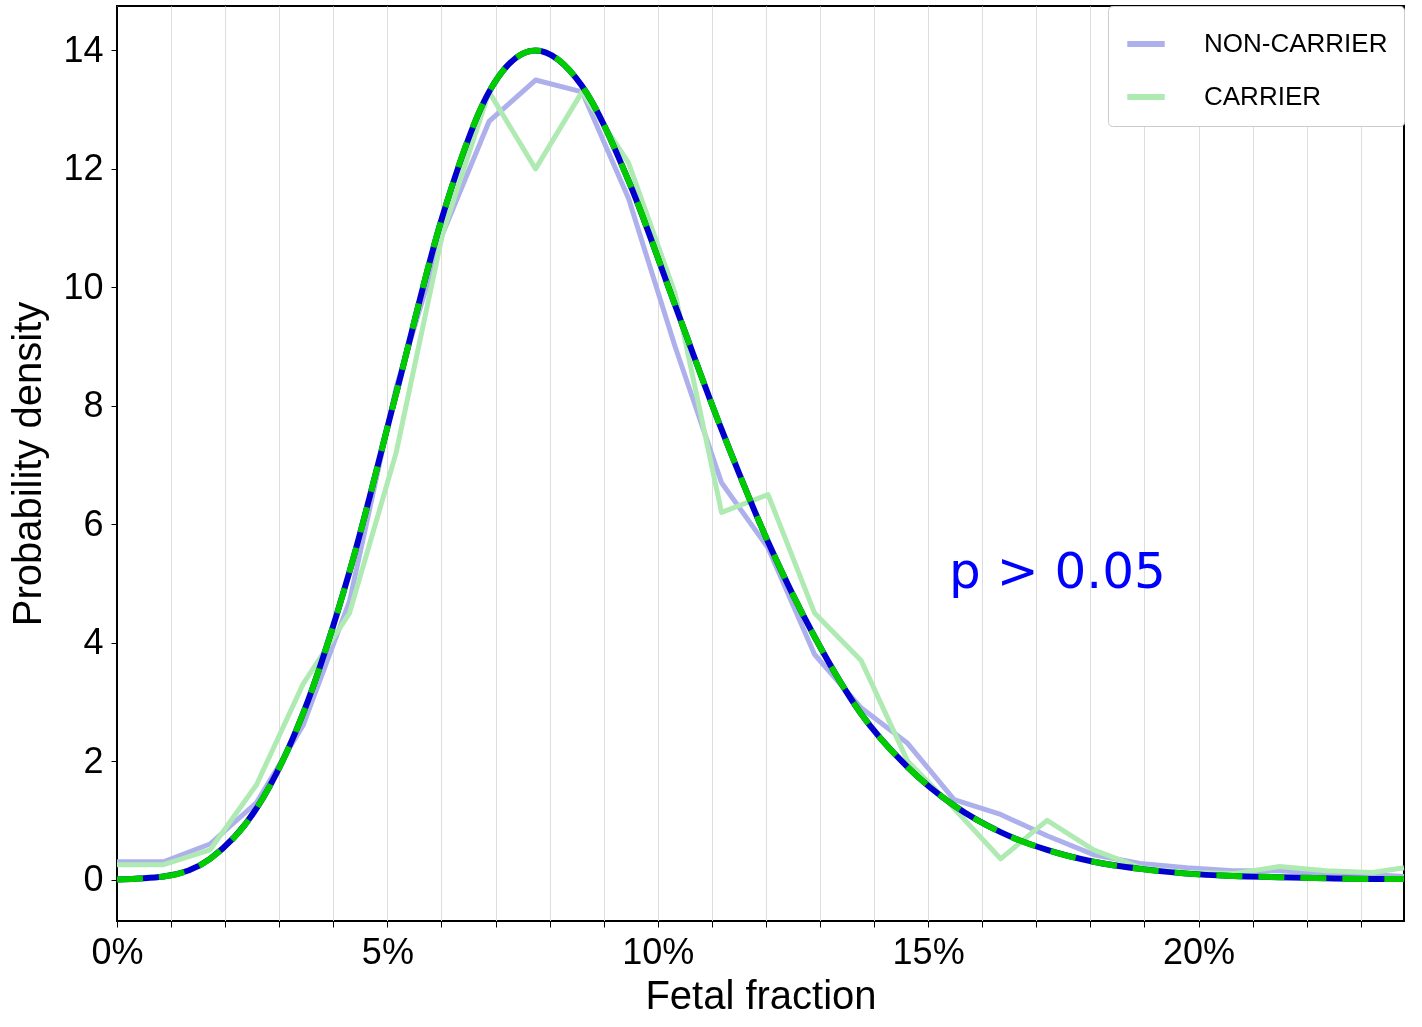 The width and height of the screenshot is (1422, 1027). What do you see at coordinates (761, 994) in the screenshot?
I see `x-axis-title: Fetal fraction` at bounding box center [761, 994].